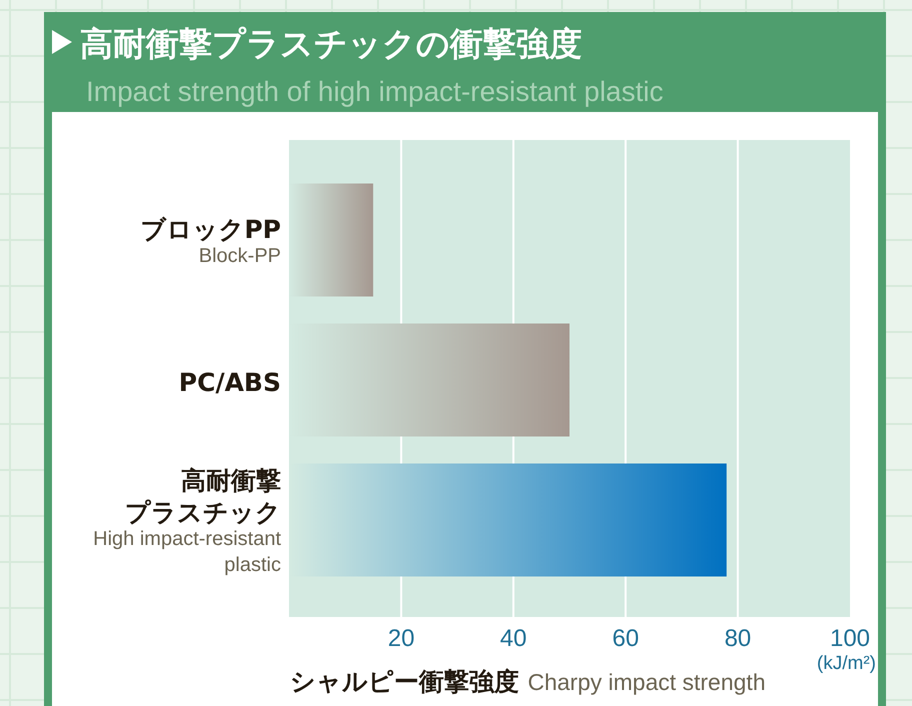 The height and width of the screenshot is (706, 912). I want to click on x-tick-label: 40, so click(513, 638).